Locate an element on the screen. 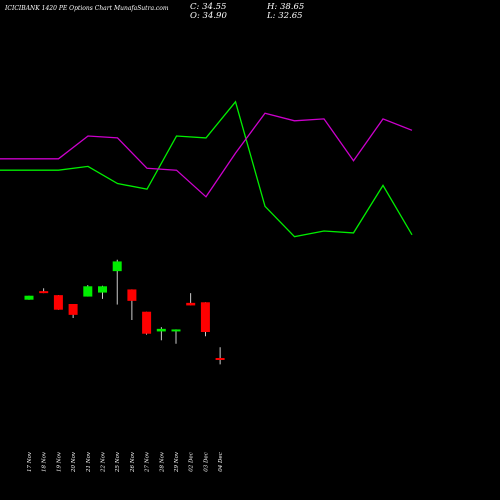  ohlc-high-low: H: 38.65 L: 32.65 is located at coordinates (285, 12).